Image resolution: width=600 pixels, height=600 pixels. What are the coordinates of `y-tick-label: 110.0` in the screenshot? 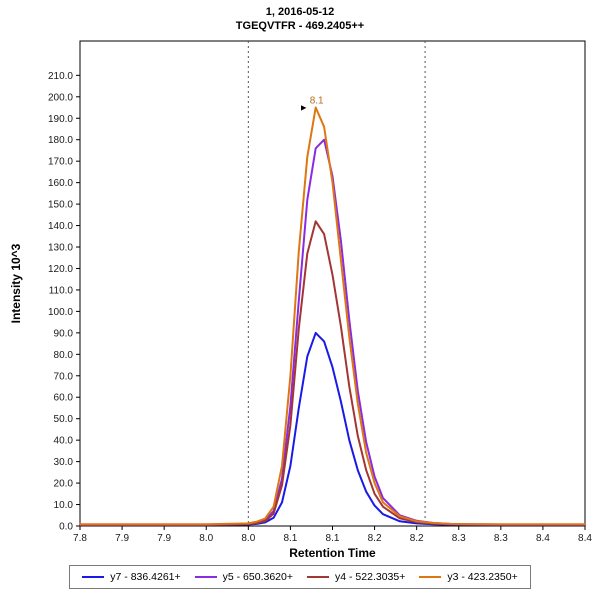 It's located at (61, 290).